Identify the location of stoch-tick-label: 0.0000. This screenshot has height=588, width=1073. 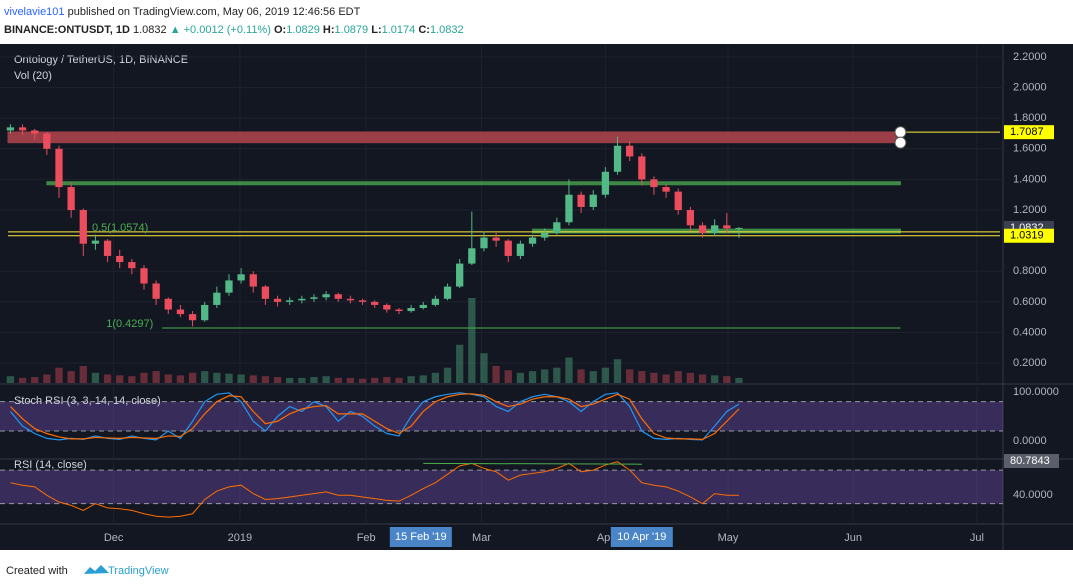
(1030, 441).